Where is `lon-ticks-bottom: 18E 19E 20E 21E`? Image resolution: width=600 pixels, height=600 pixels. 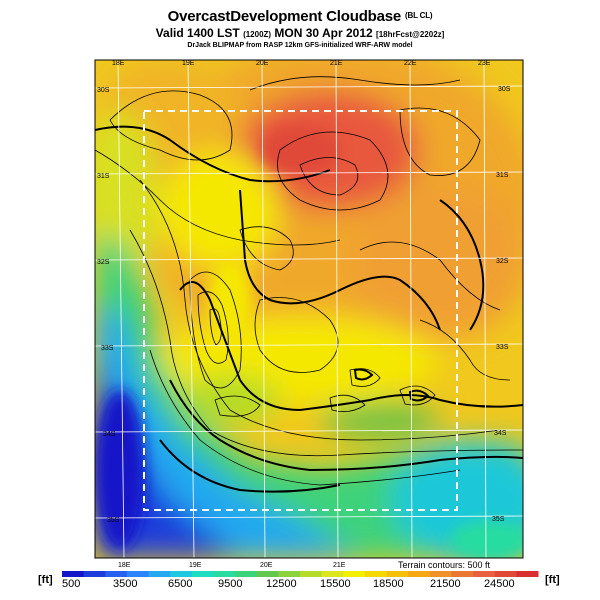
lon-ticks-bottom: 18E 19E 20E 21E is located at coordinates (232, 565).